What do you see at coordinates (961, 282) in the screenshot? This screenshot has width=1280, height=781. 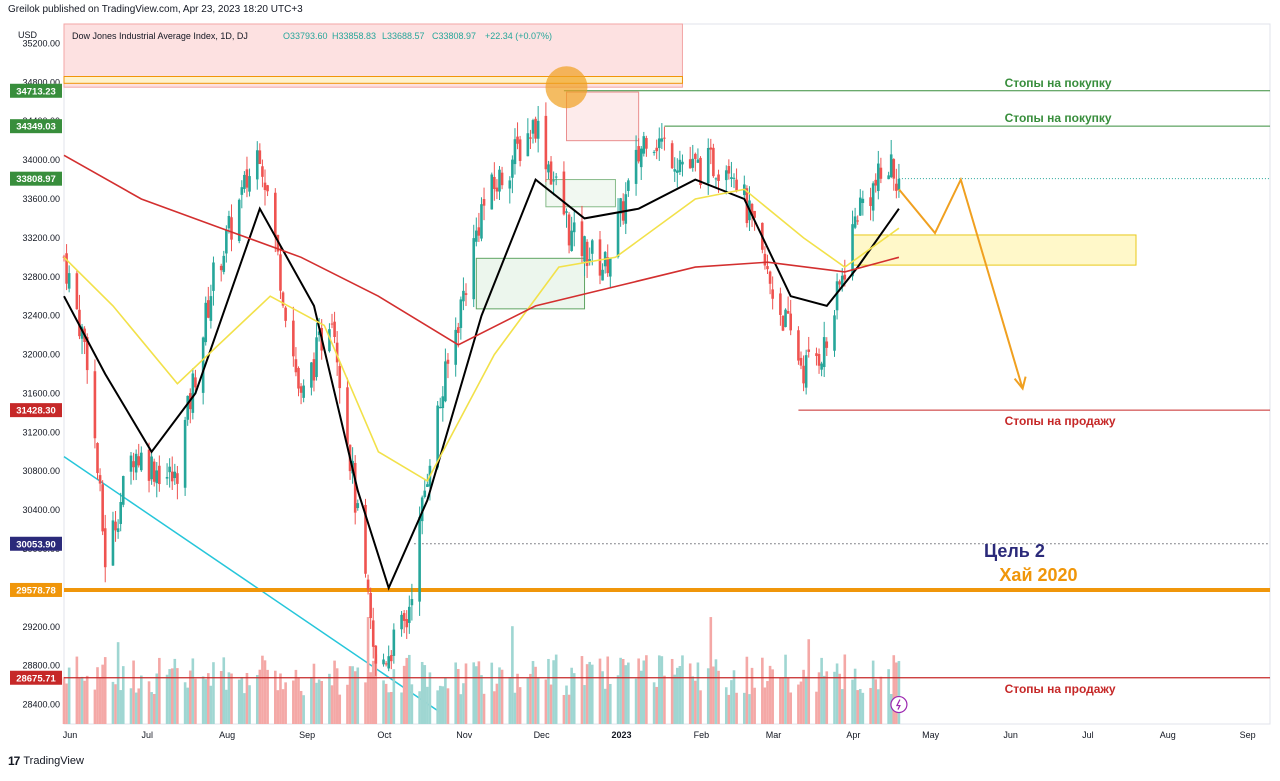 I see `forecast-path` at bounding box center [961, 282].